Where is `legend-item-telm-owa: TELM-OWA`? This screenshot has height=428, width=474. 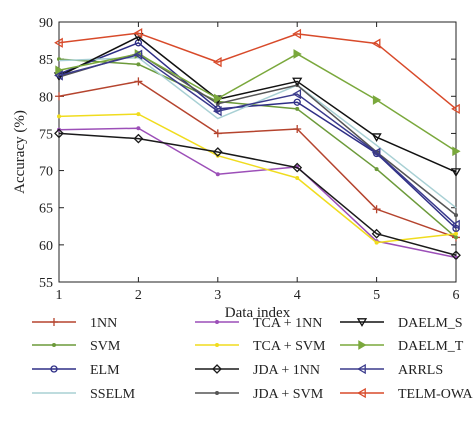 legend-item-telm-owa: TELM-OWA is located at coordinates (407, 394).